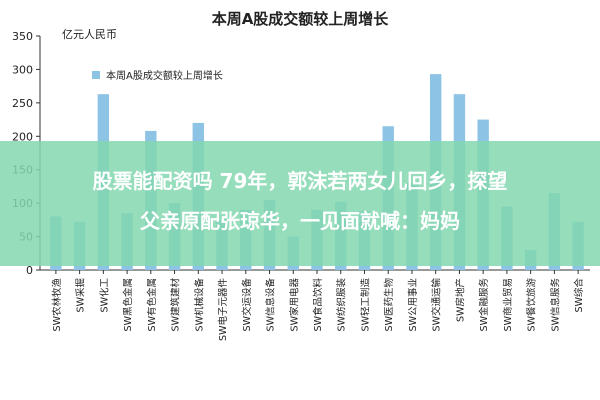 The height and width of the screenshot is (400, 600). I want to click on x-tick-label: SW采掘, so click(81, 295).